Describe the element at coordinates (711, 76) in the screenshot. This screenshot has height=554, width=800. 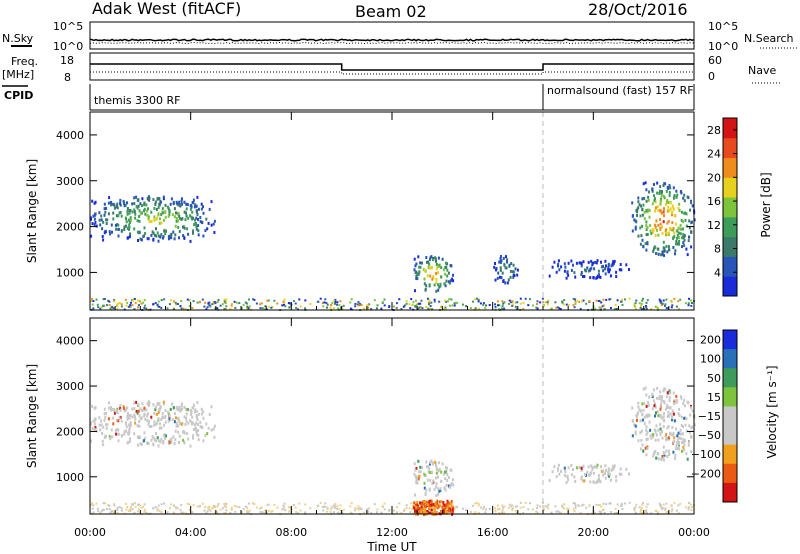
I see `nave-tick-bottom: 0` at that location.